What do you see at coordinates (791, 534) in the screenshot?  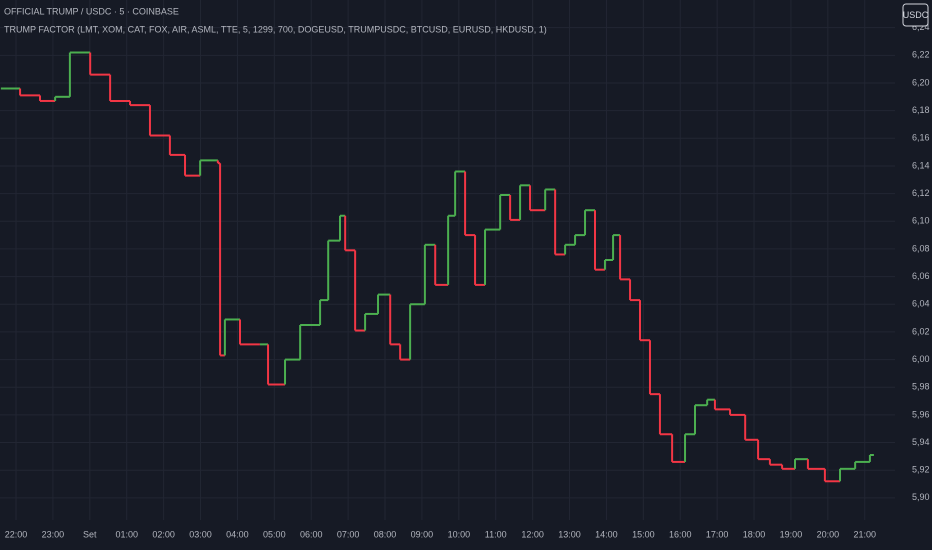 I see `x-tick-label: 19:00` at bounding box center [791, 534].